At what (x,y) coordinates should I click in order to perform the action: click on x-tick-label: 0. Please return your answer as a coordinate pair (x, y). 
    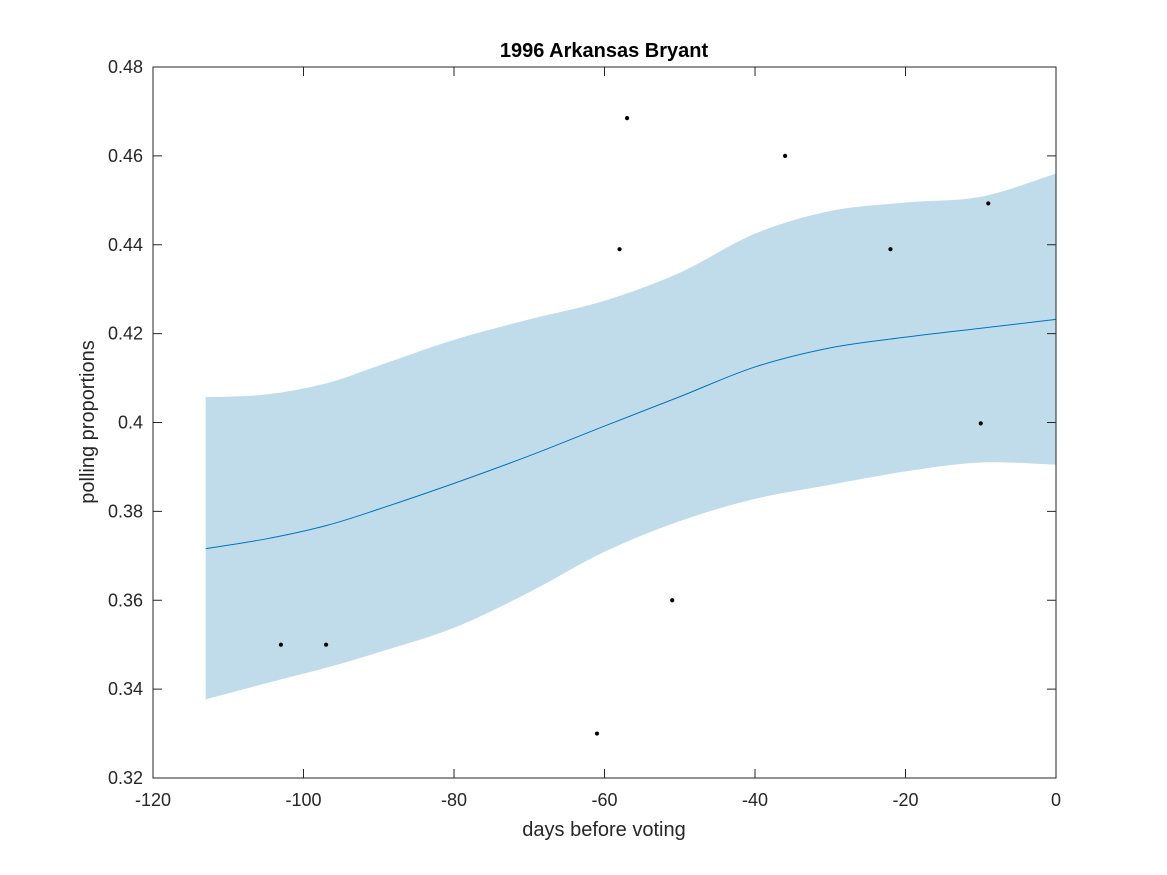
    Looking at the image, I should click on (1056, 800).